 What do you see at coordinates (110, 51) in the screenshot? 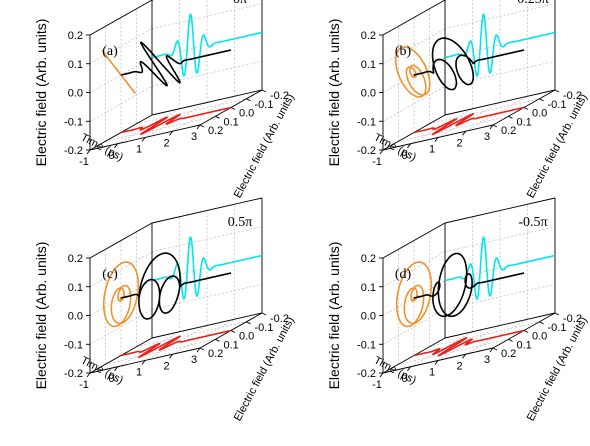
I see `panel-label: (a)` at bounding box center [110, 51].